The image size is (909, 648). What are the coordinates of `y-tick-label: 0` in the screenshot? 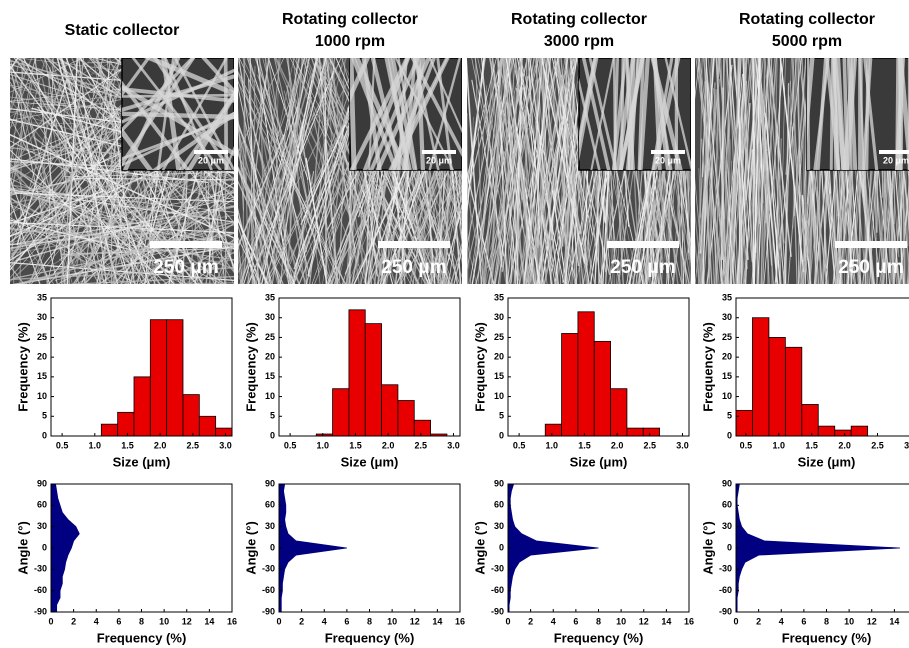 It's located at (729, 547).